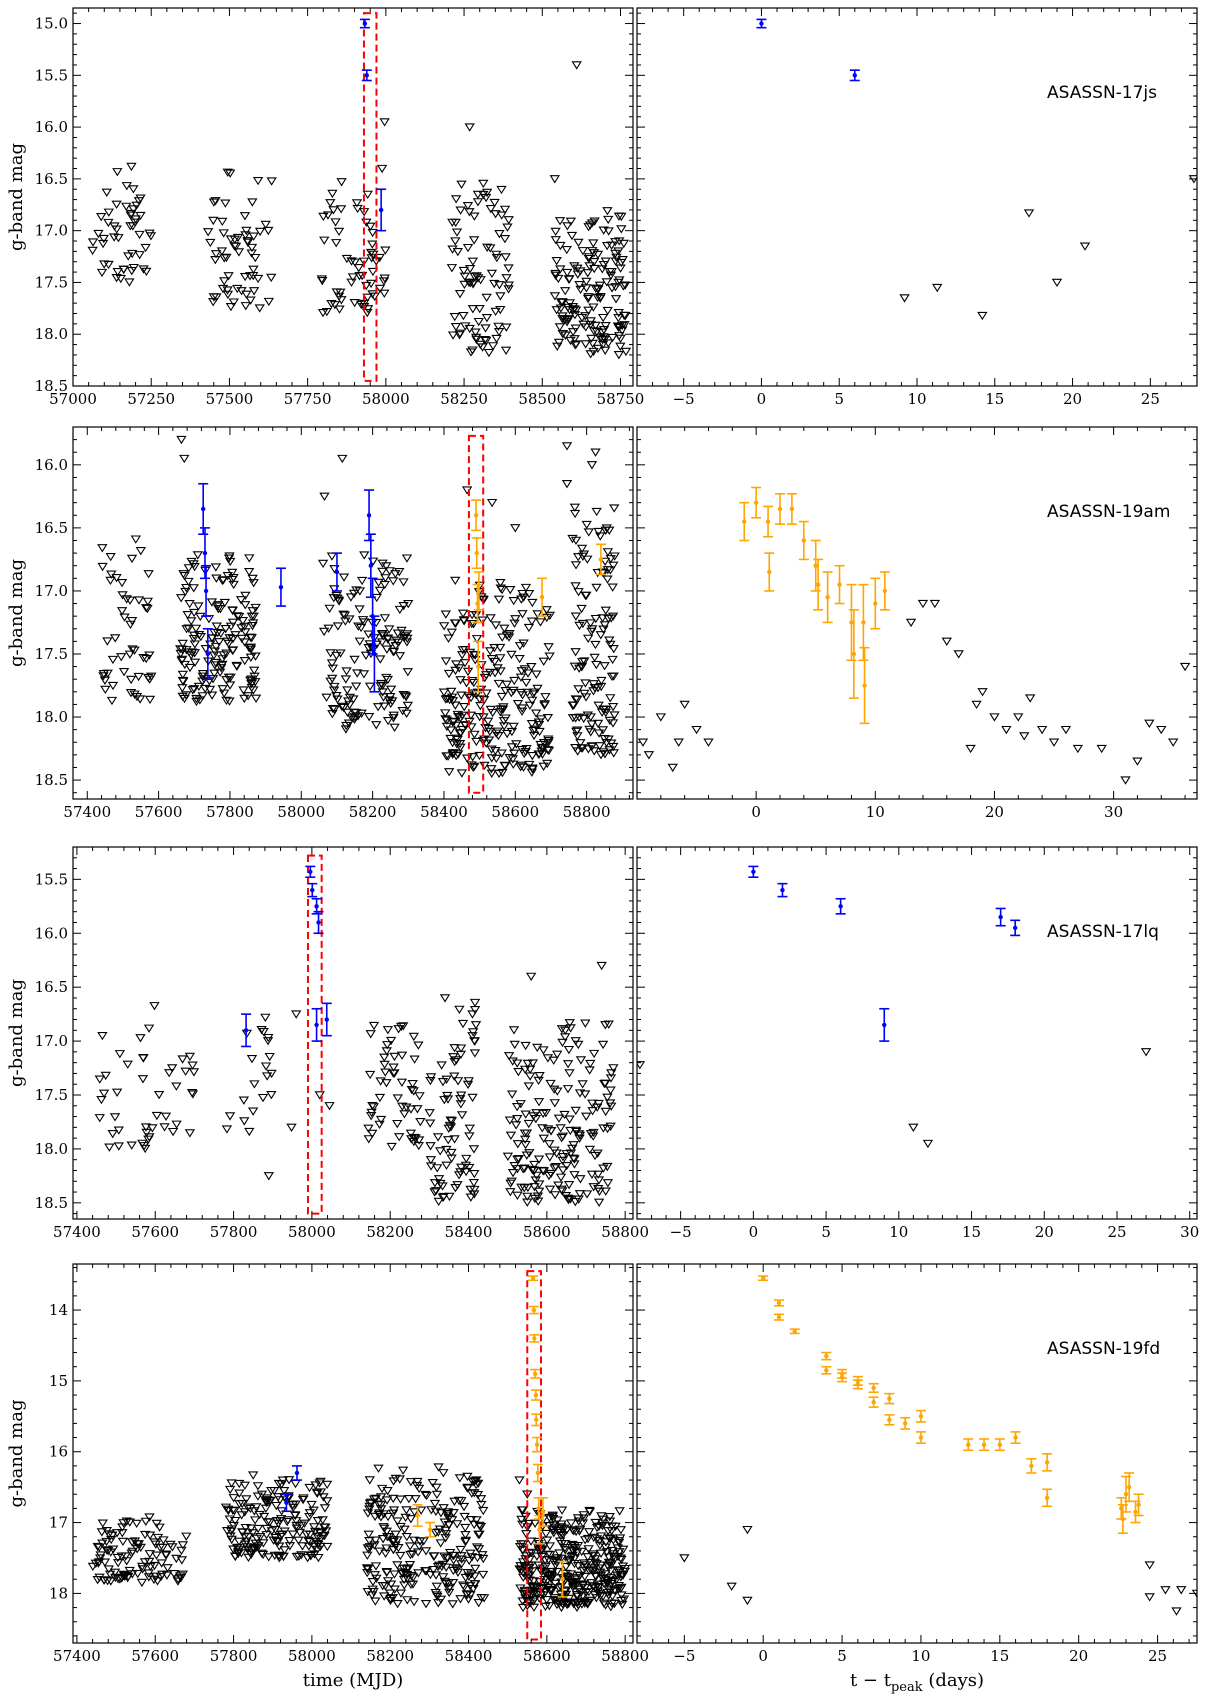  Describe the element at coordinates (999, 1656) in the screenshot. I see `x-tick-label: 15` at that location.